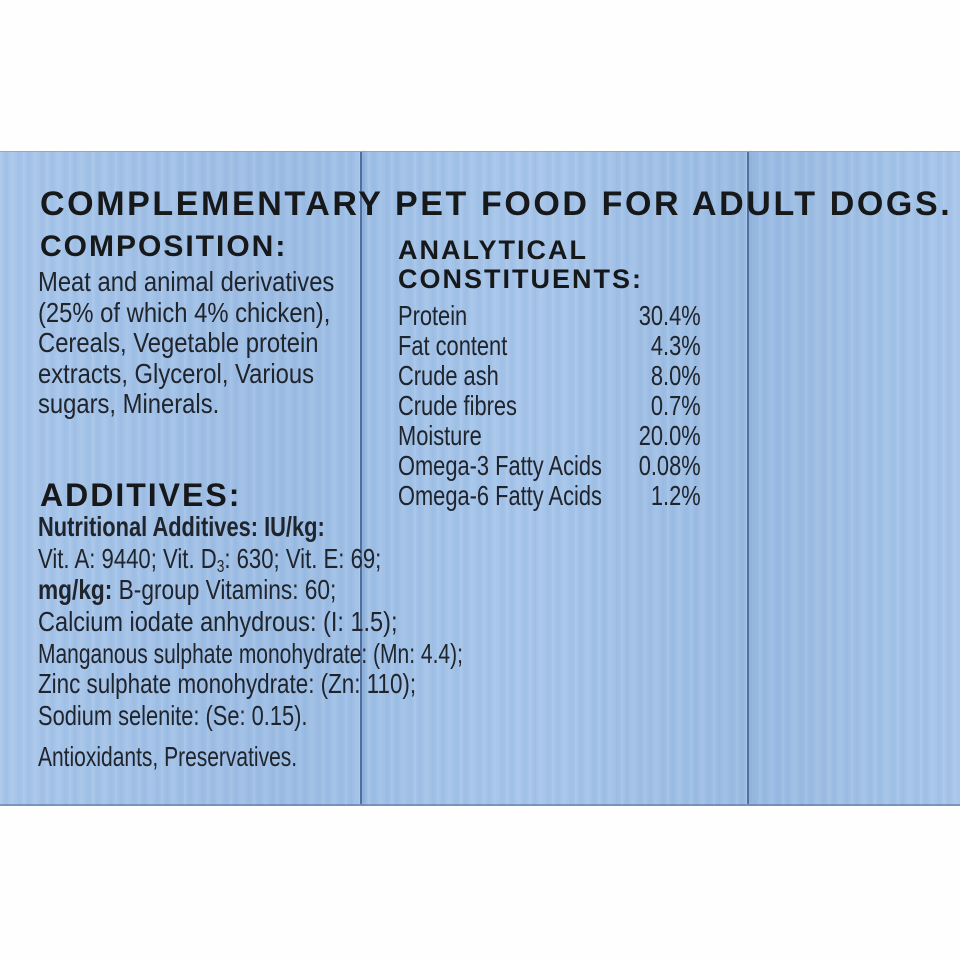 This screenshot has height=960, width=960. Describe the element at coordinates (520, 279) in the screenshot. I see `analytical-heading-line2: CONSTITUENTS:` at that location.